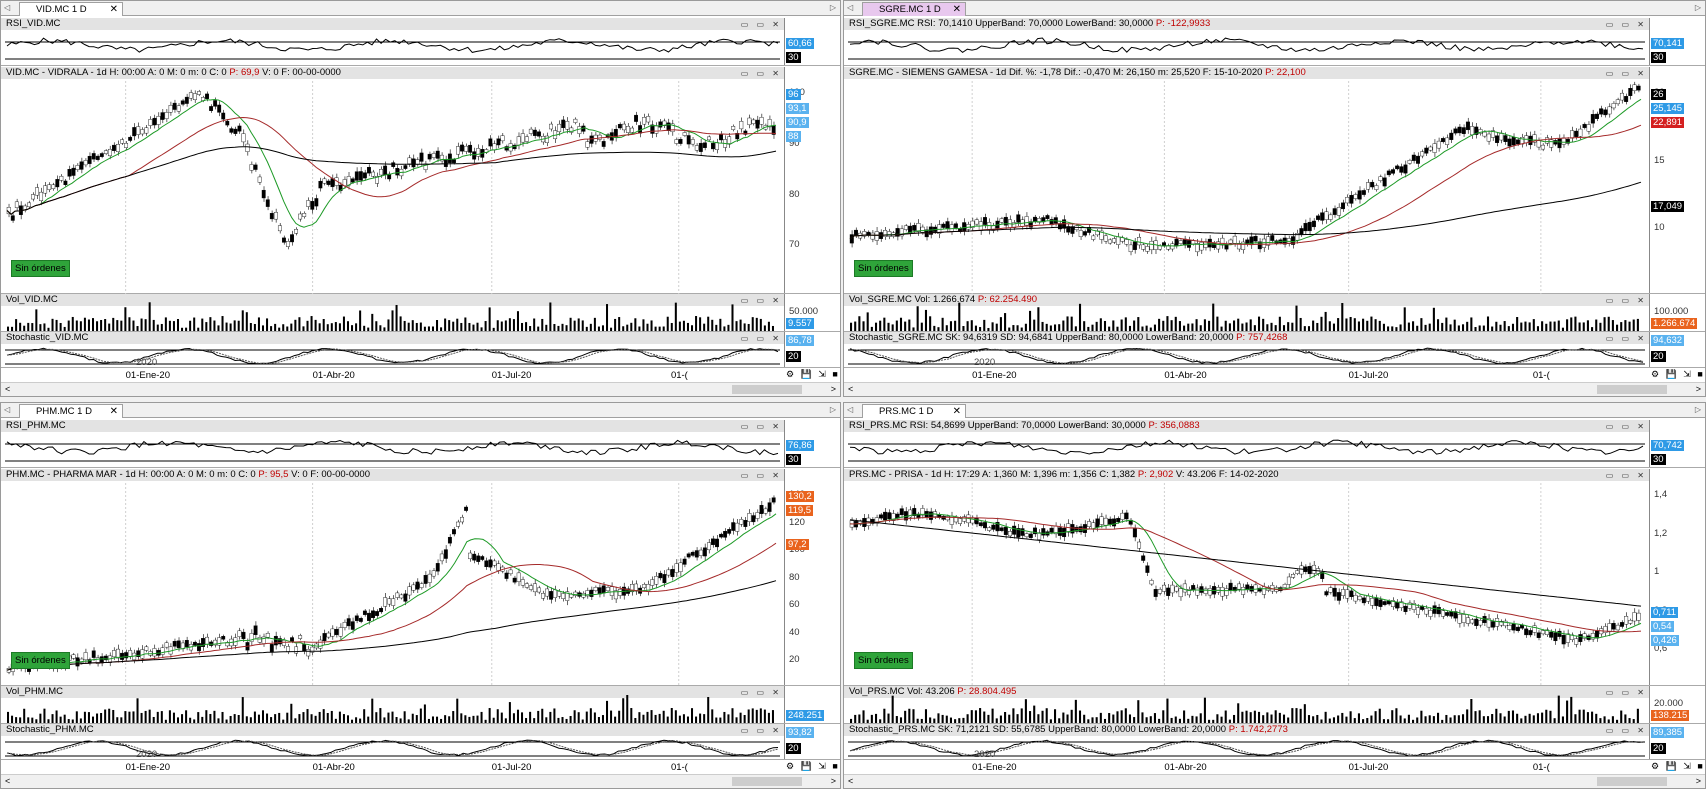 The image size is (1706, 789). Describe the element at coordinates (809, 741) in the screenshot. I see `stochastic-panel-price-axis: 93,82 20` at that location.